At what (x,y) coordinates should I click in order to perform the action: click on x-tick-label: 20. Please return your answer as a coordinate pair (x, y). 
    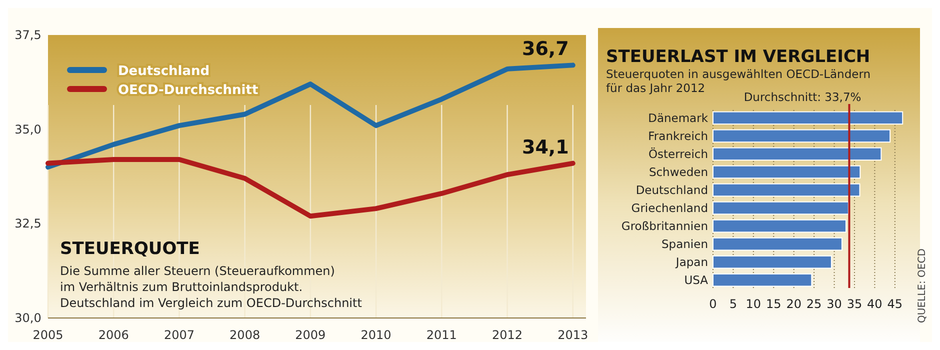
    Looking at the image, I should click on (794, 304).